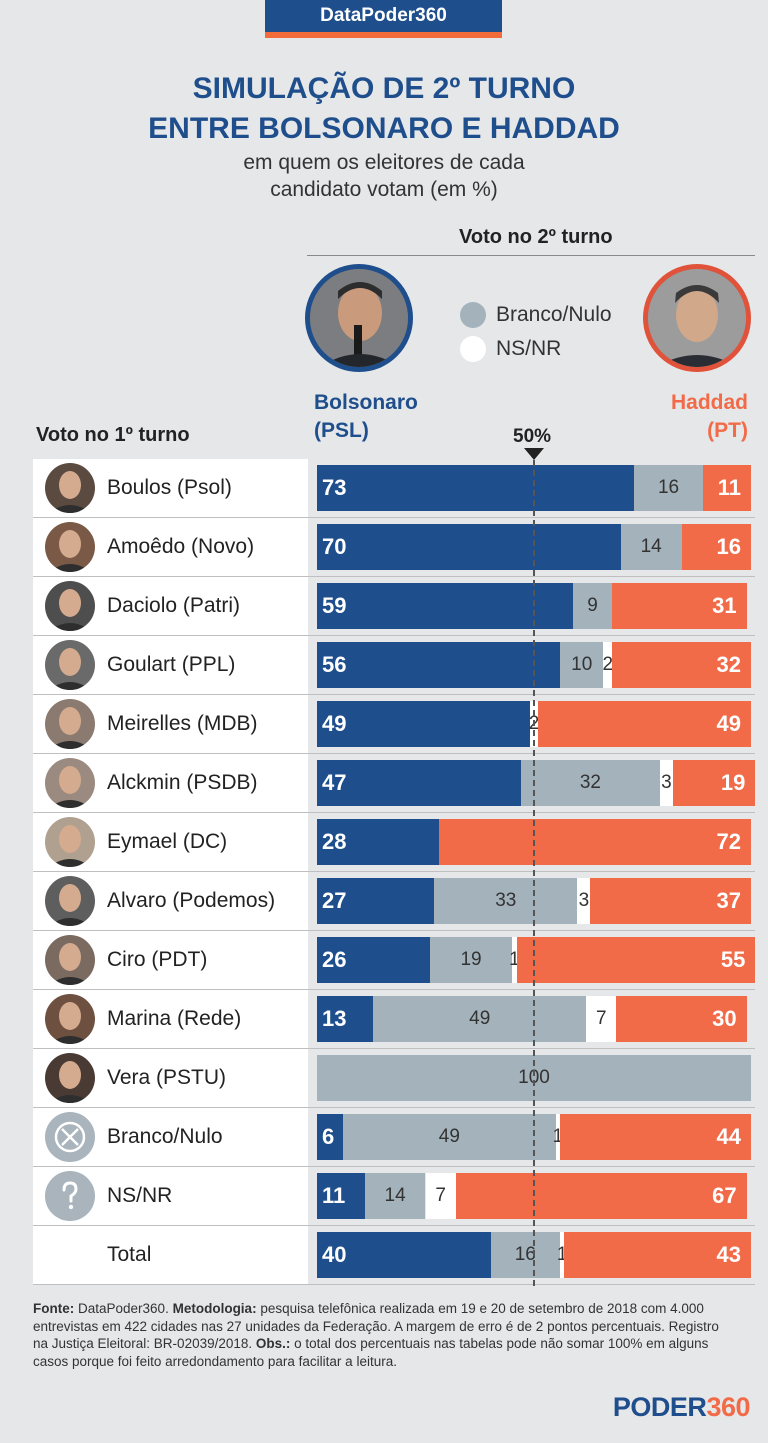 The width and height of the screenshot is (768, 1443). What do you see at coordinates (728, 1407) in the screenshot?
I see `logo-part-360: 360` at bounding box center [728, 1407].